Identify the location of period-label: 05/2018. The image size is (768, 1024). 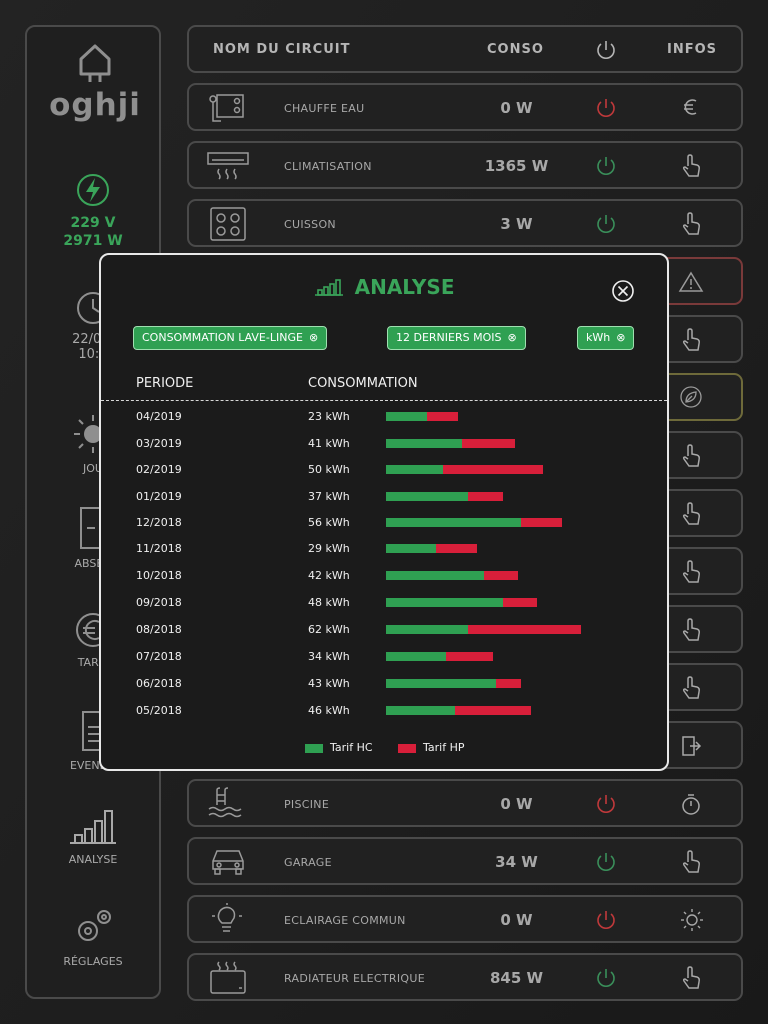
(159, 710).